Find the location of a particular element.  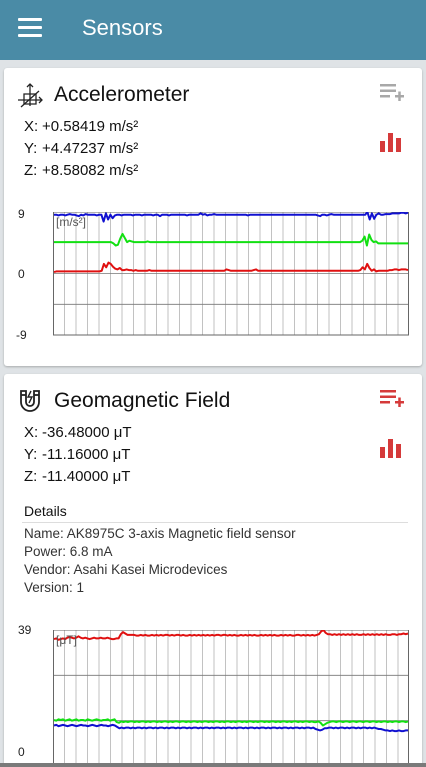

details-heading: Details is located at coordinates (45, 511).